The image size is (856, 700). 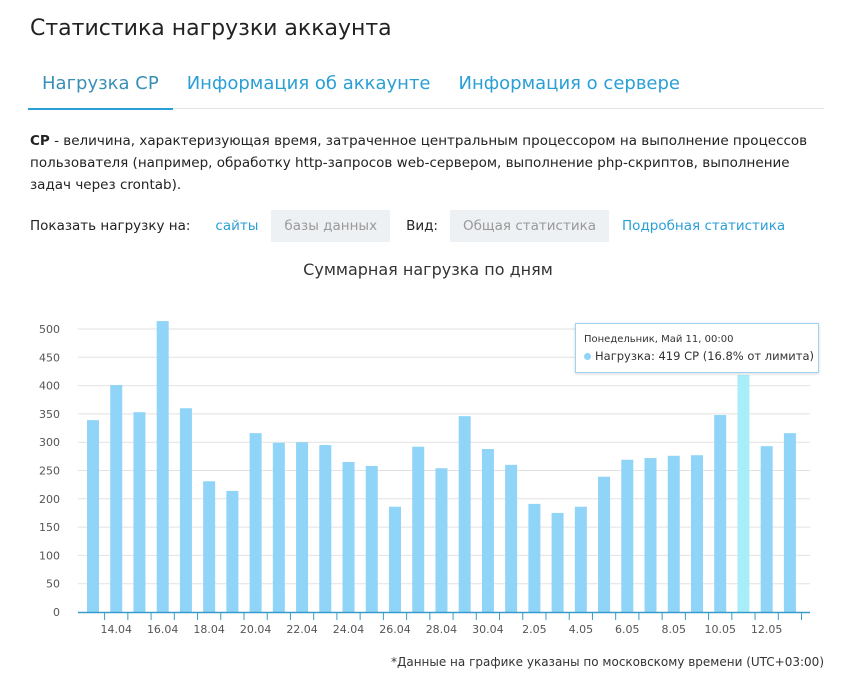 What do you see at coordinates (442, 629) in the screenshot?
I see `x-tick-label: 28.04` at bounding box center [442, 629].